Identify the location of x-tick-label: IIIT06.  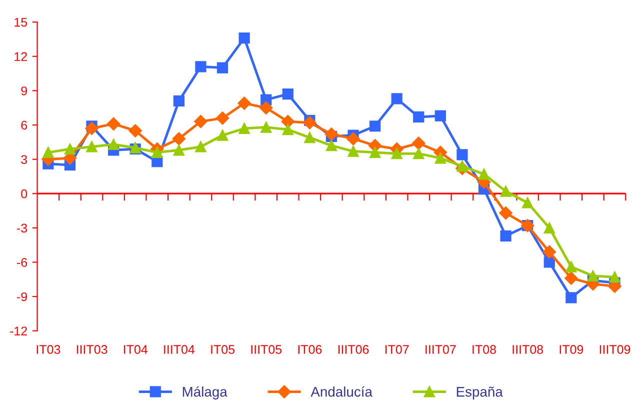
(353, 349).